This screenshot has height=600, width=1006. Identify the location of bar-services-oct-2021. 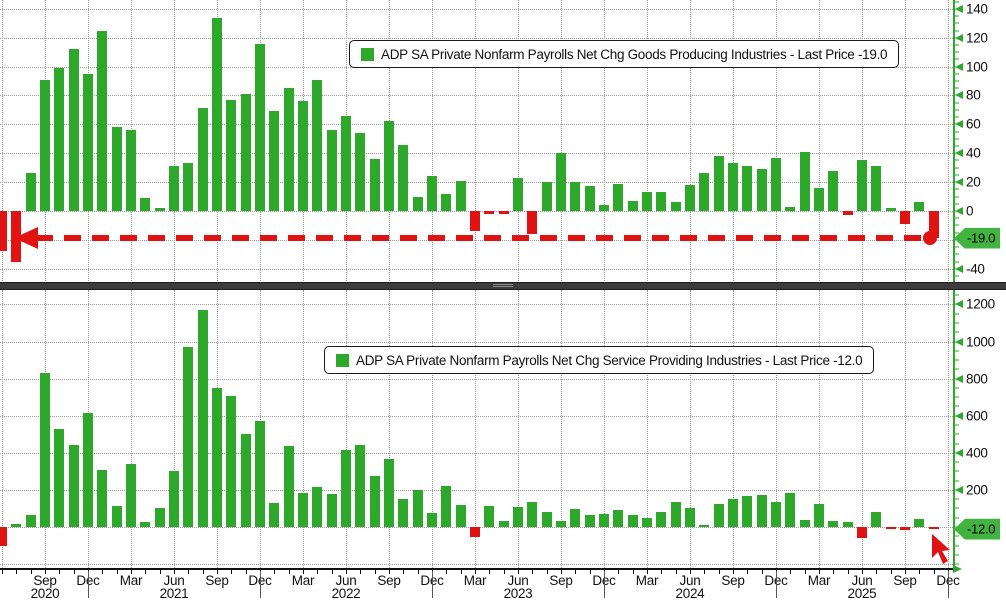
(231, 461).